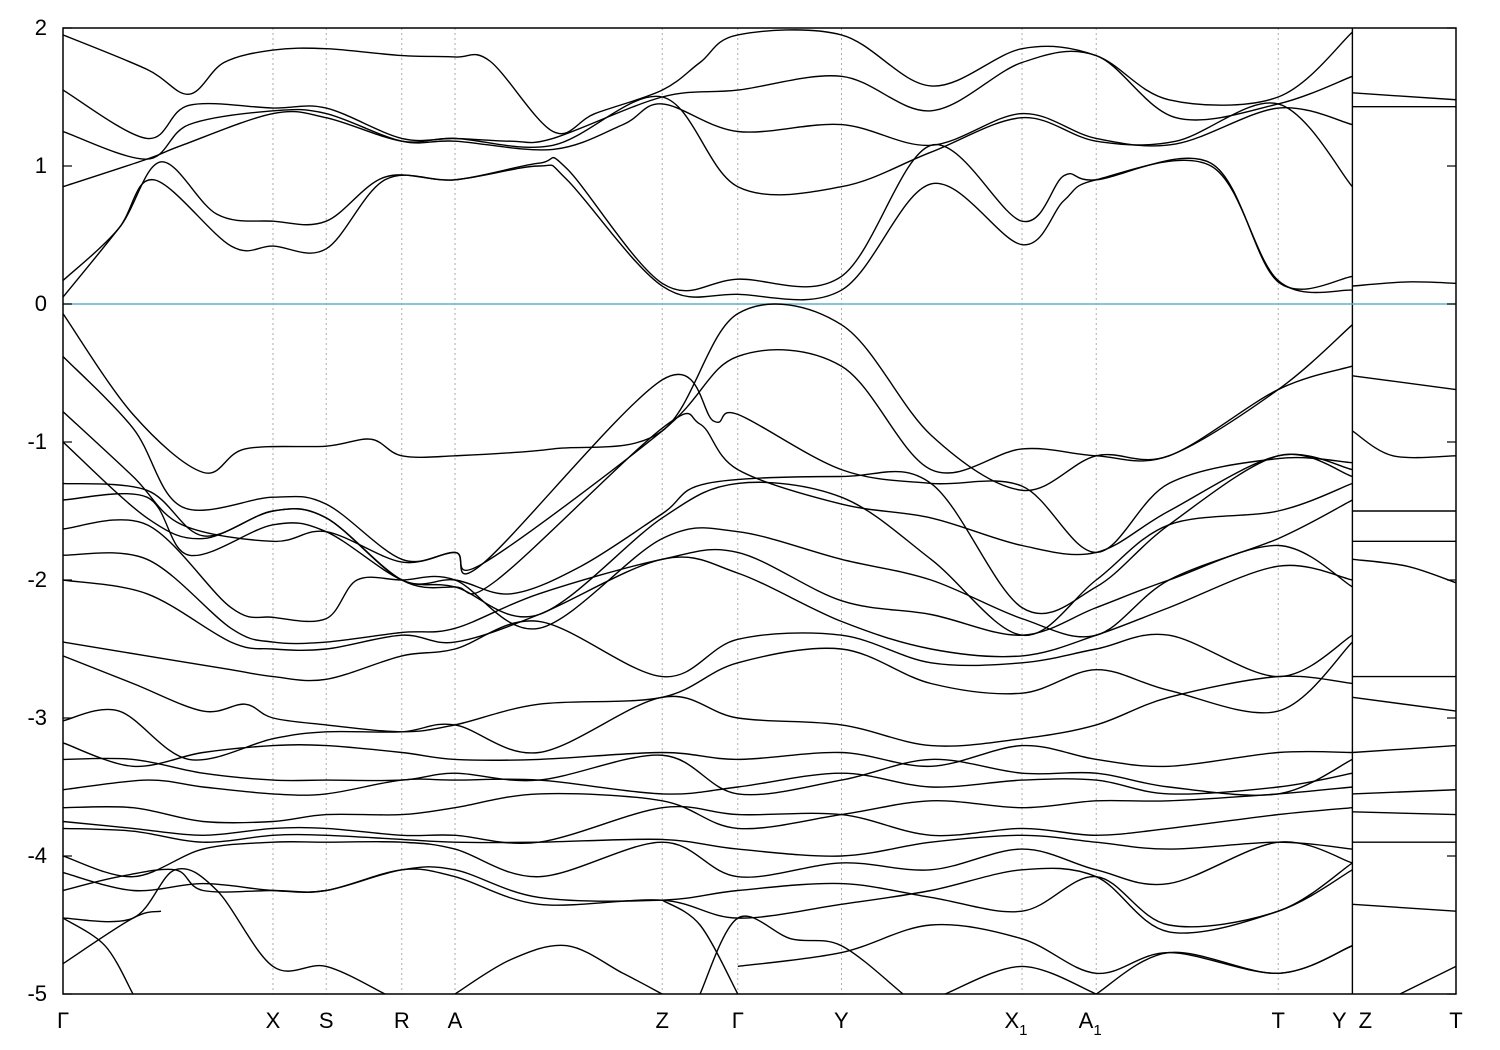 Image resolution: width=1500 pixels, height=1050 pixels. Describe the element at coordinates (37, 579) in the screenshot. I see `y-tick-label: -2` at that location.